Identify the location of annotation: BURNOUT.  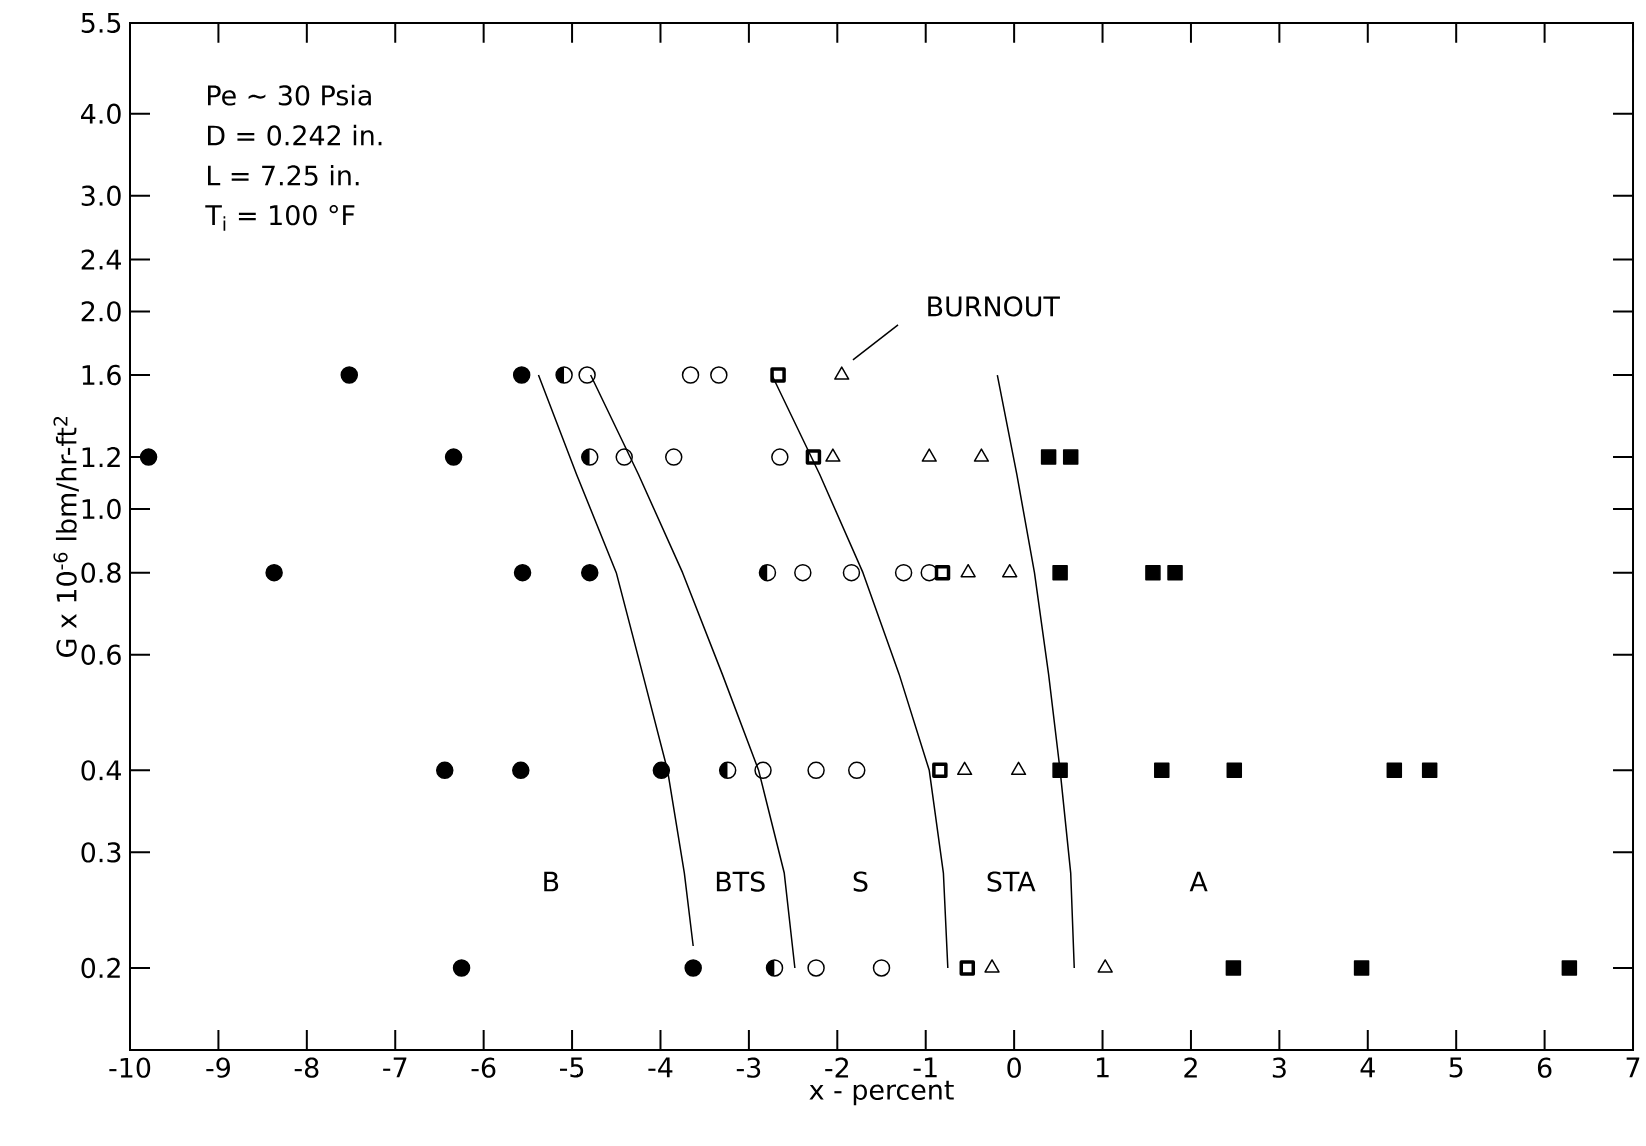
(994, 306).